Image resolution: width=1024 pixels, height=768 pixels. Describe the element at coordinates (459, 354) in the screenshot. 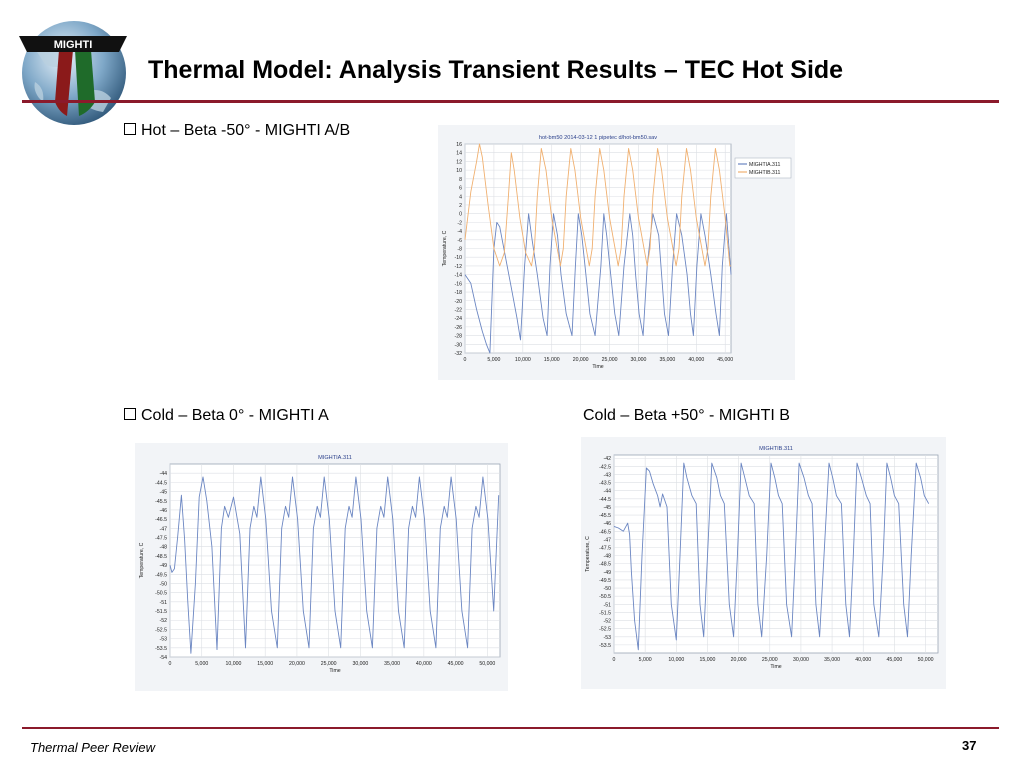

I see `y-tick-label: -32` at that location.